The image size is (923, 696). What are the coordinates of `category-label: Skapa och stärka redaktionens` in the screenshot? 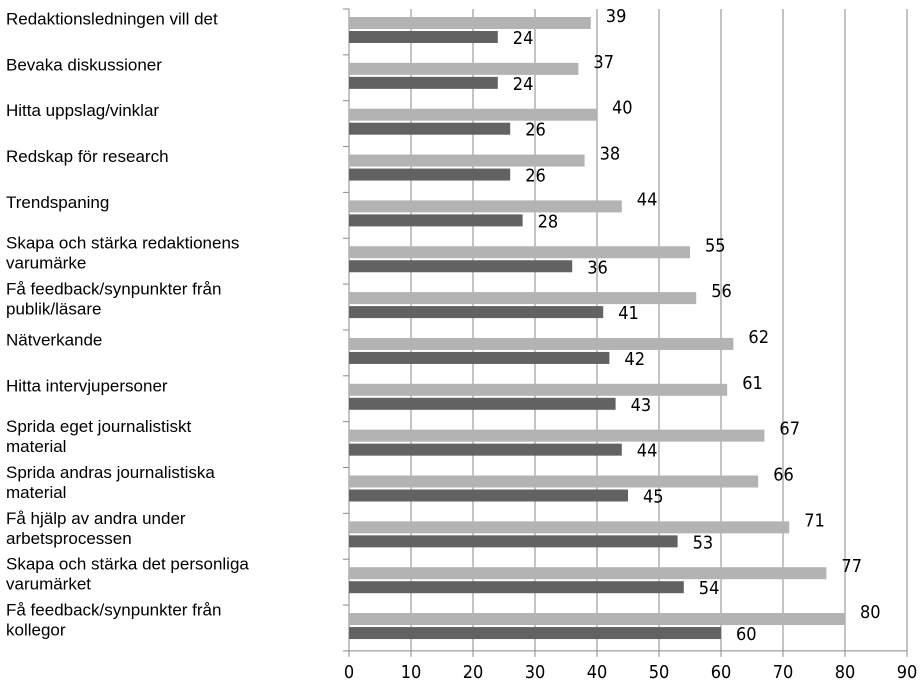 It's located at (122, 243).